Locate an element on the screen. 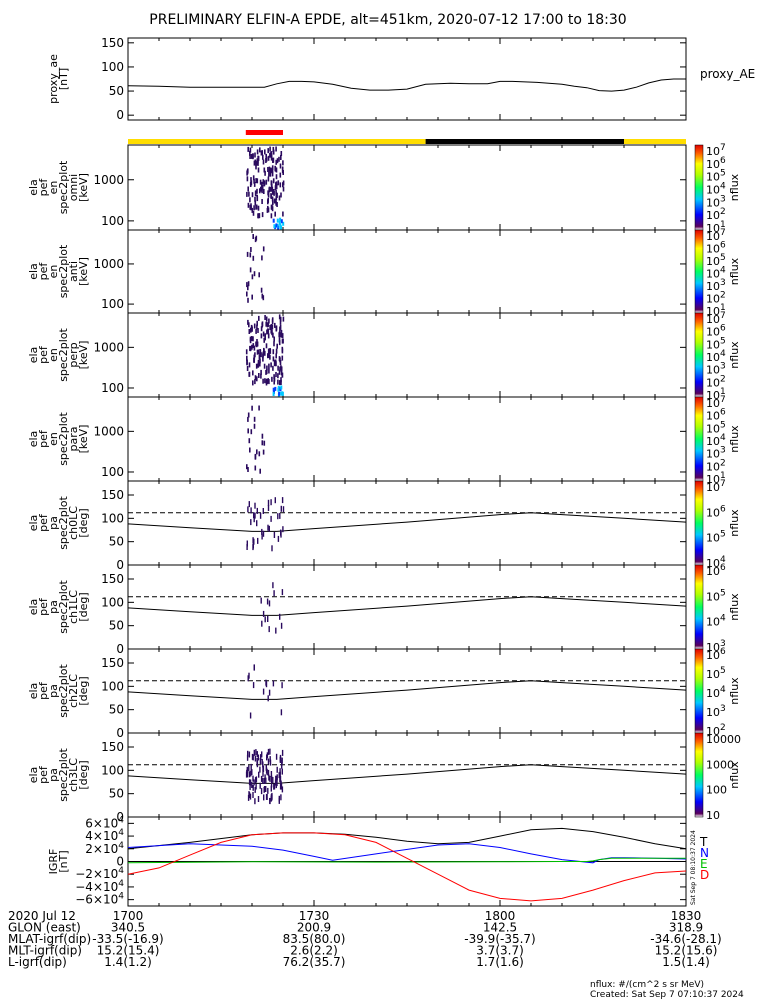  spec-omni-ylabel-line: spec2plot is located at coordinates (63, 187).